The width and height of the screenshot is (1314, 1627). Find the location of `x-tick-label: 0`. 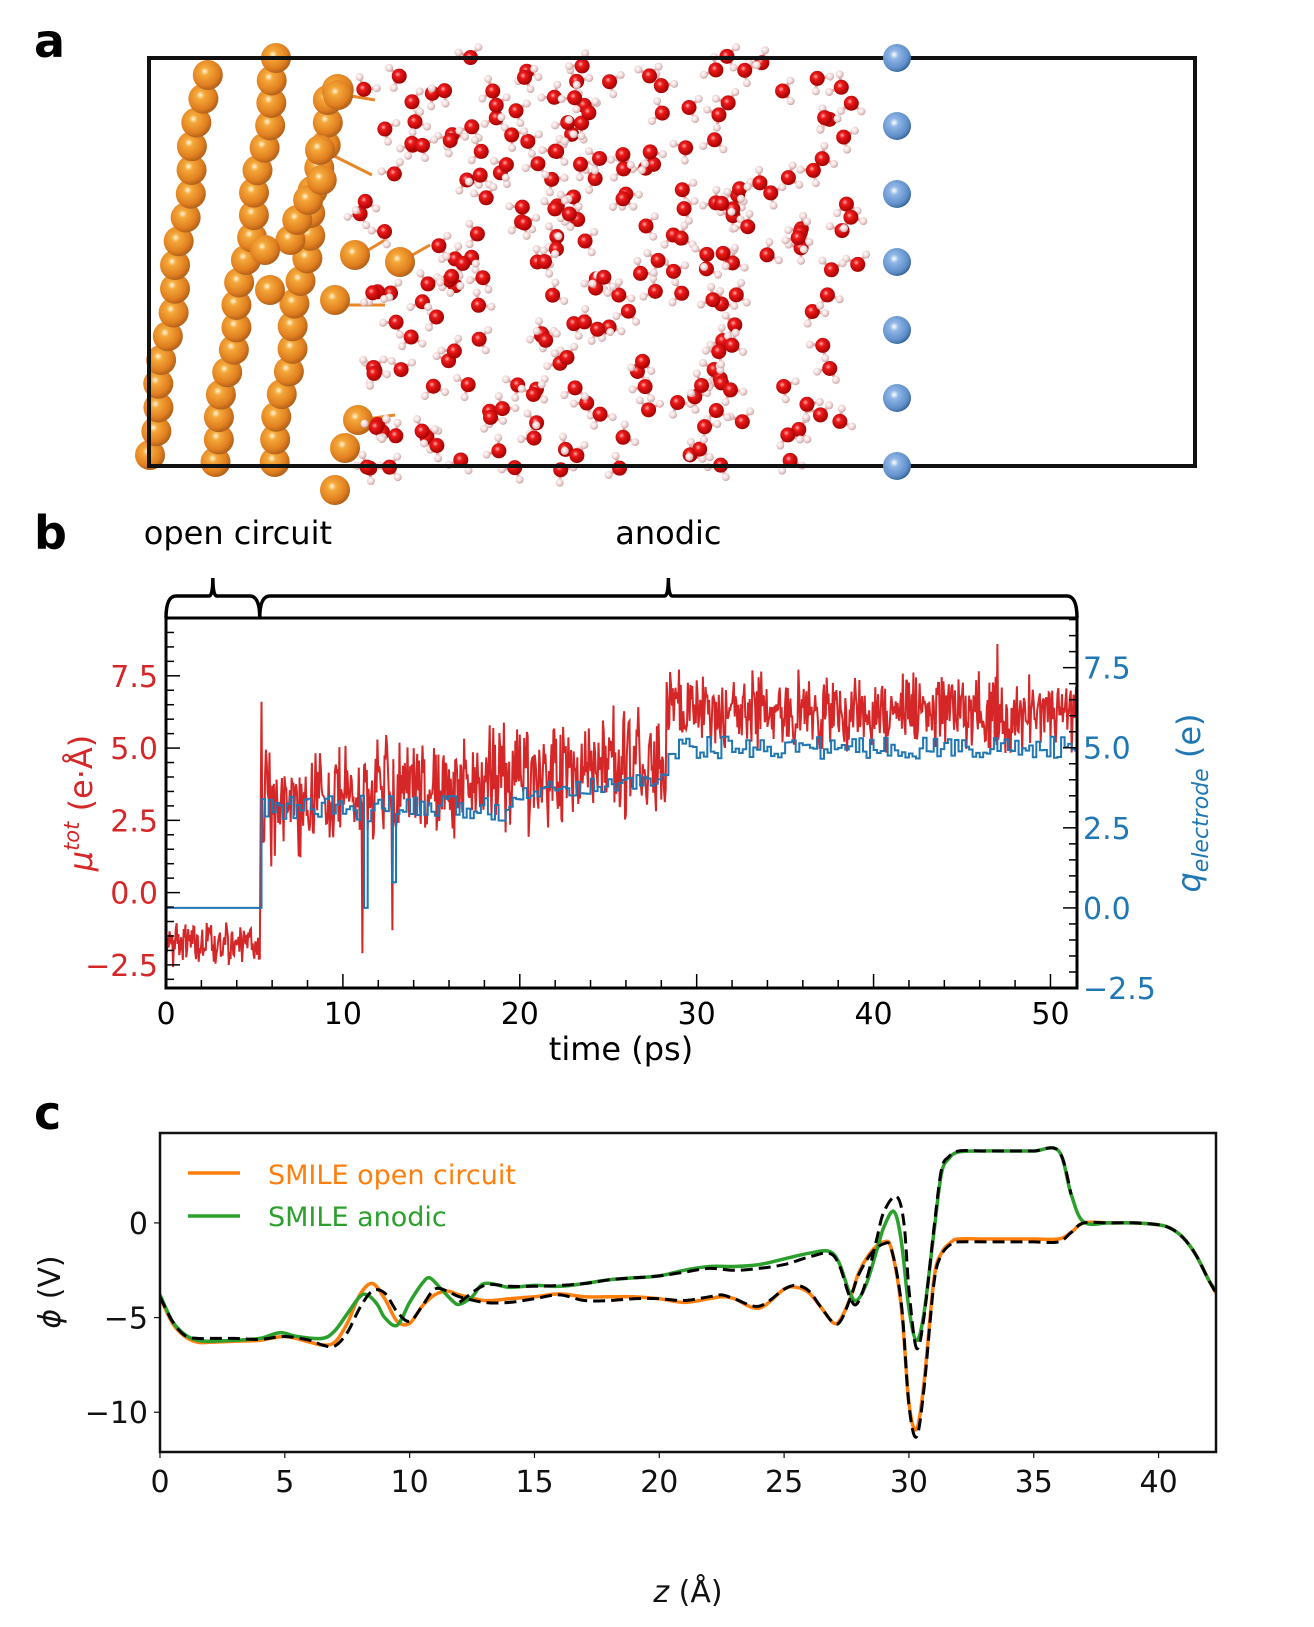

x-tick-label: 0 is located at coordinates (159, 1482).